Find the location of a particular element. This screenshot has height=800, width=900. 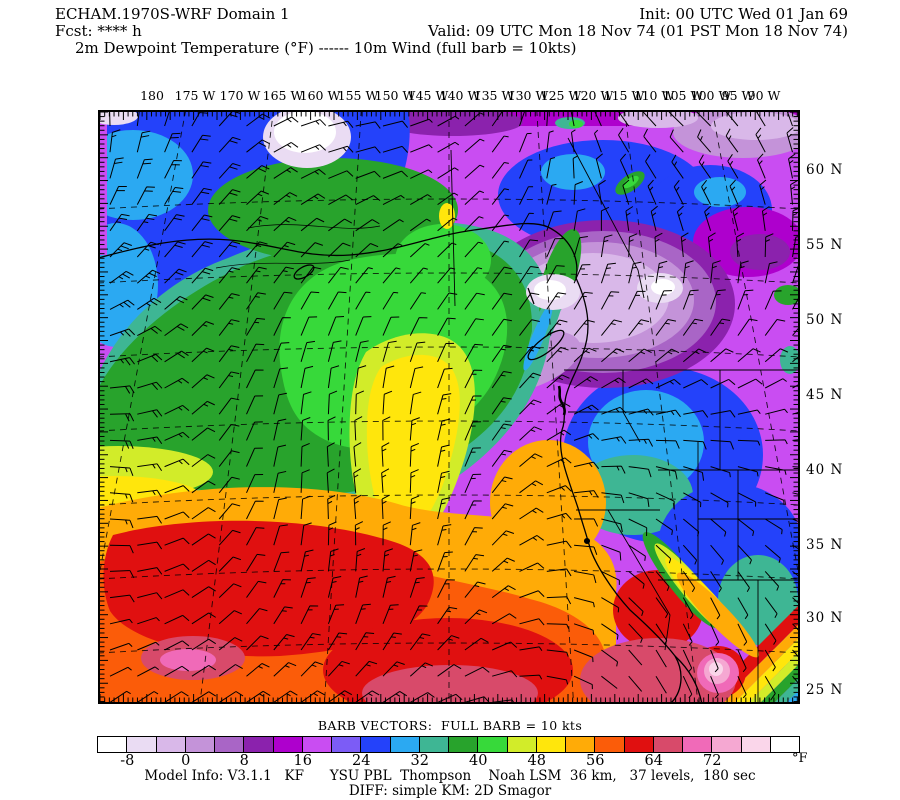

init-time: Init: 00 UTC Wed 01 Jan 69 is located at coordinates (743, 14).